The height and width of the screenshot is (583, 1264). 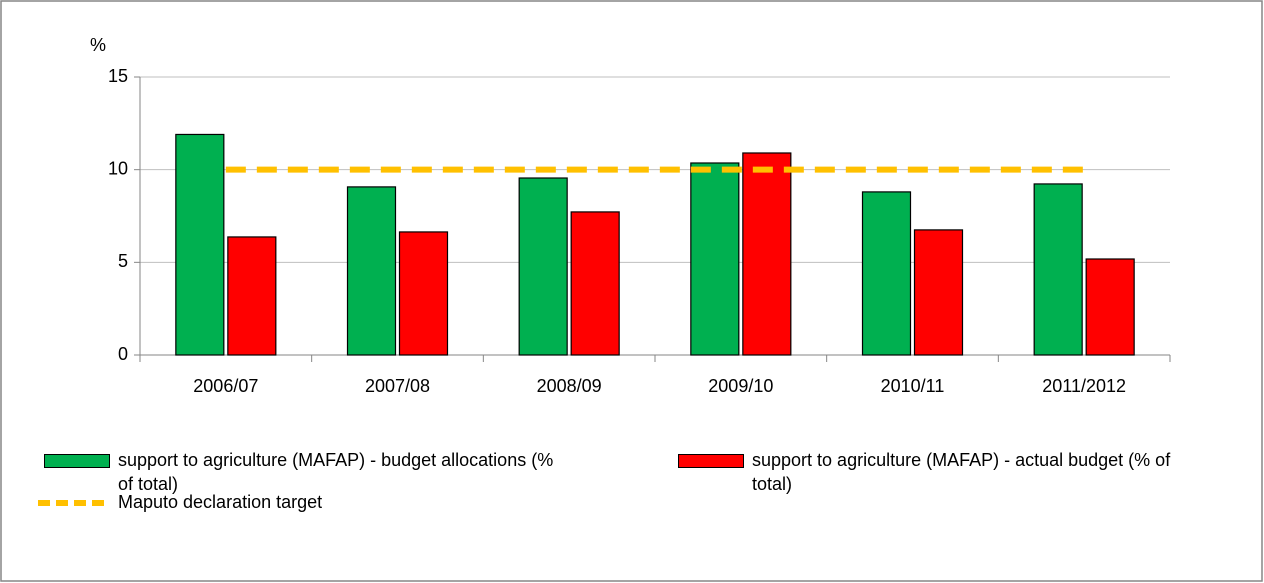 I want to click on x-tick-label: 2007/08, so click(x=397, y=386).